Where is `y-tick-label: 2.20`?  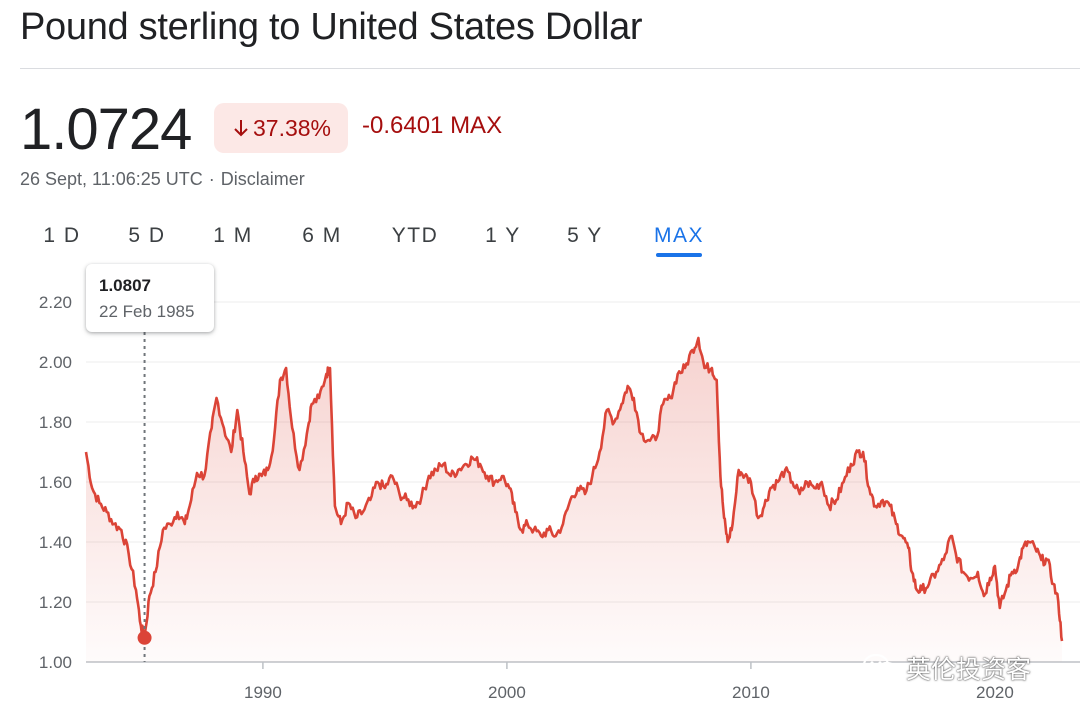 y-tick-label: 2.20 is located at coordinates (55, 302).